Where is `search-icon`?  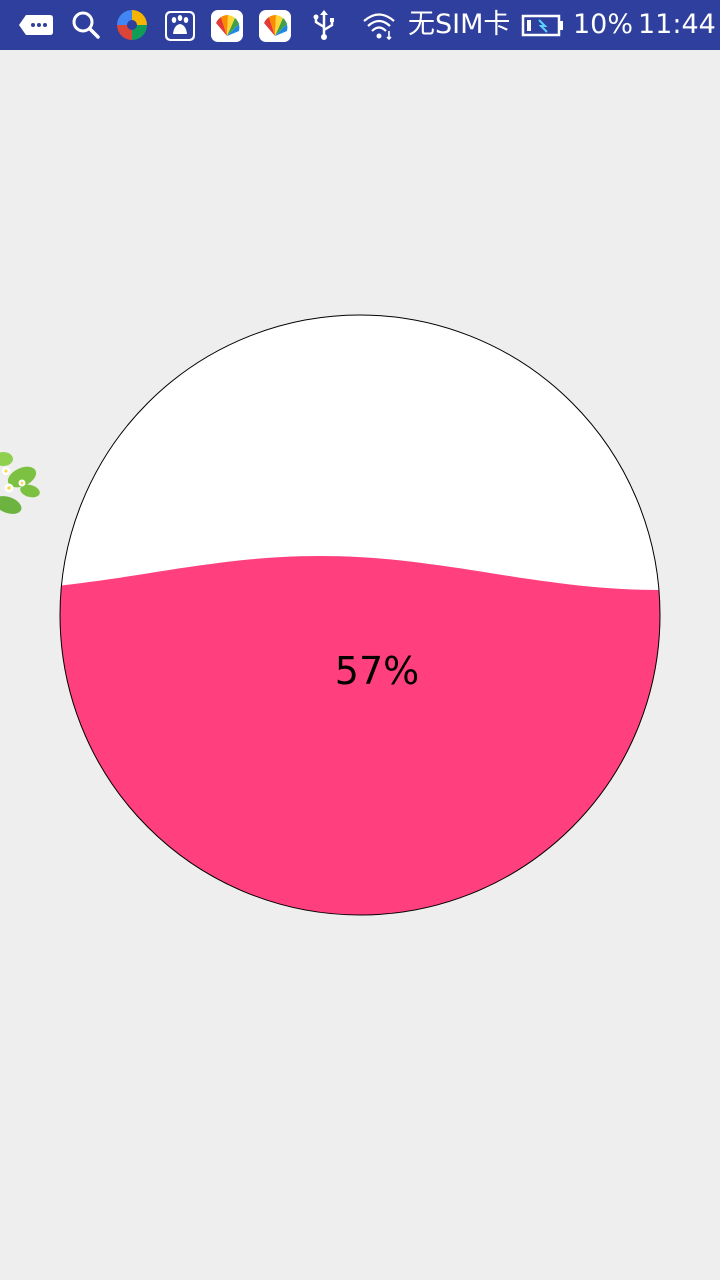 search-icon is located at coordinates (86, 25).